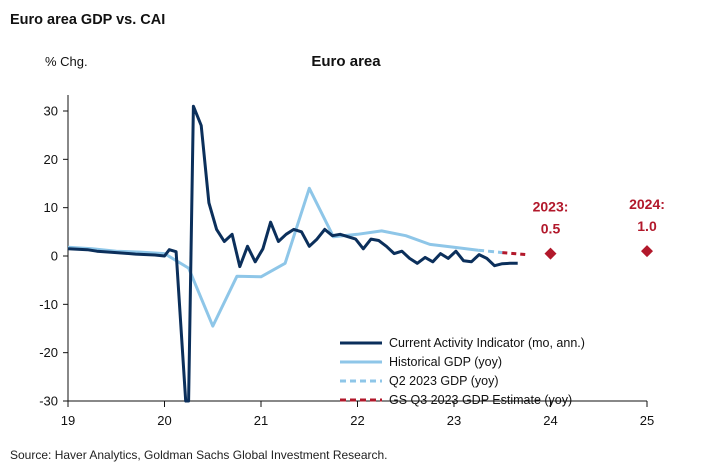 The height and width of the screenshot is (474, 709). What do you see at coordinates (51, 111) in the screenshot?
I see `y-tick-label: 30` at bounding box center [51, 111].